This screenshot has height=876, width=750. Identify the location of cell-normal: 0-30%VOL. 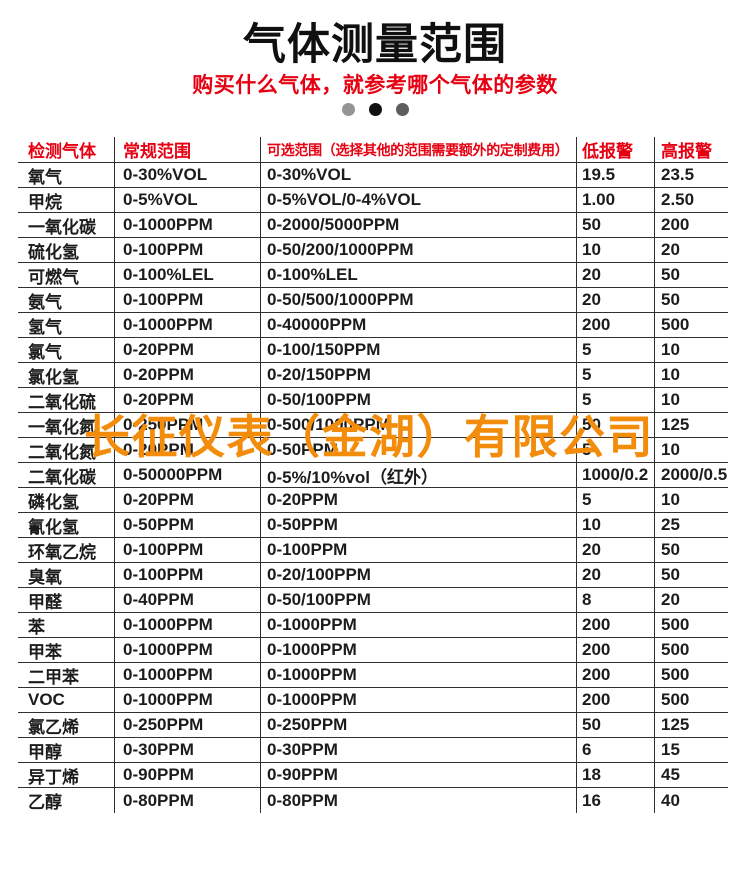
(188, 175).